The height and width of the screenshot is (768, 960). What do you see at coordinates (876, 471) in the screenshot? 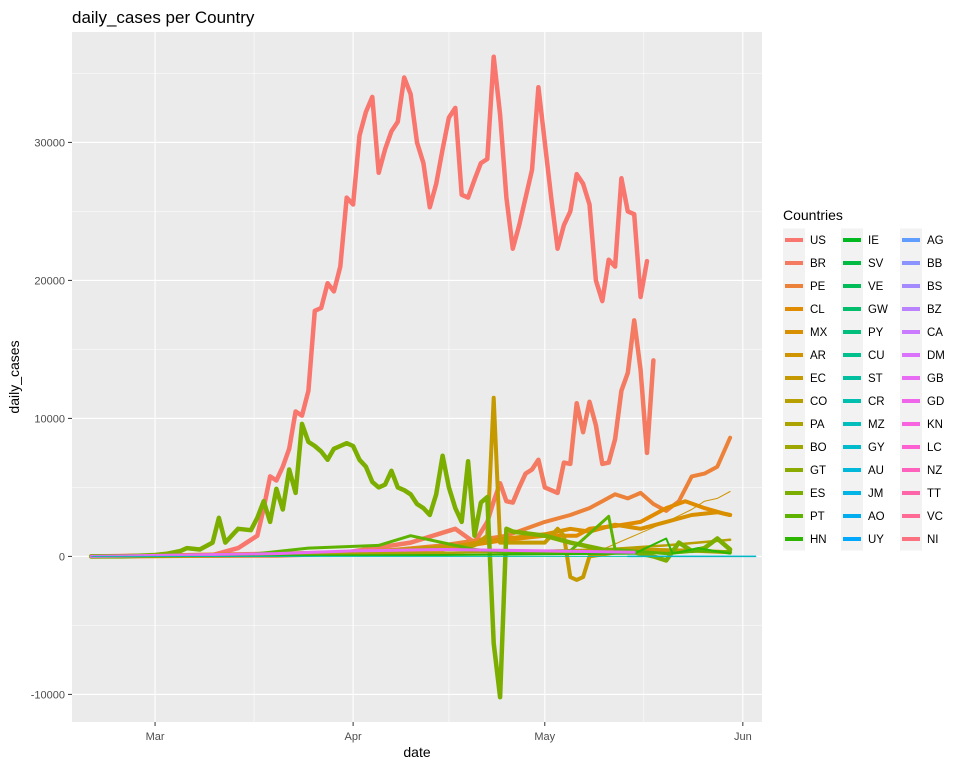
I see `legend-label-au: AU` at bounding box center [876, 471].